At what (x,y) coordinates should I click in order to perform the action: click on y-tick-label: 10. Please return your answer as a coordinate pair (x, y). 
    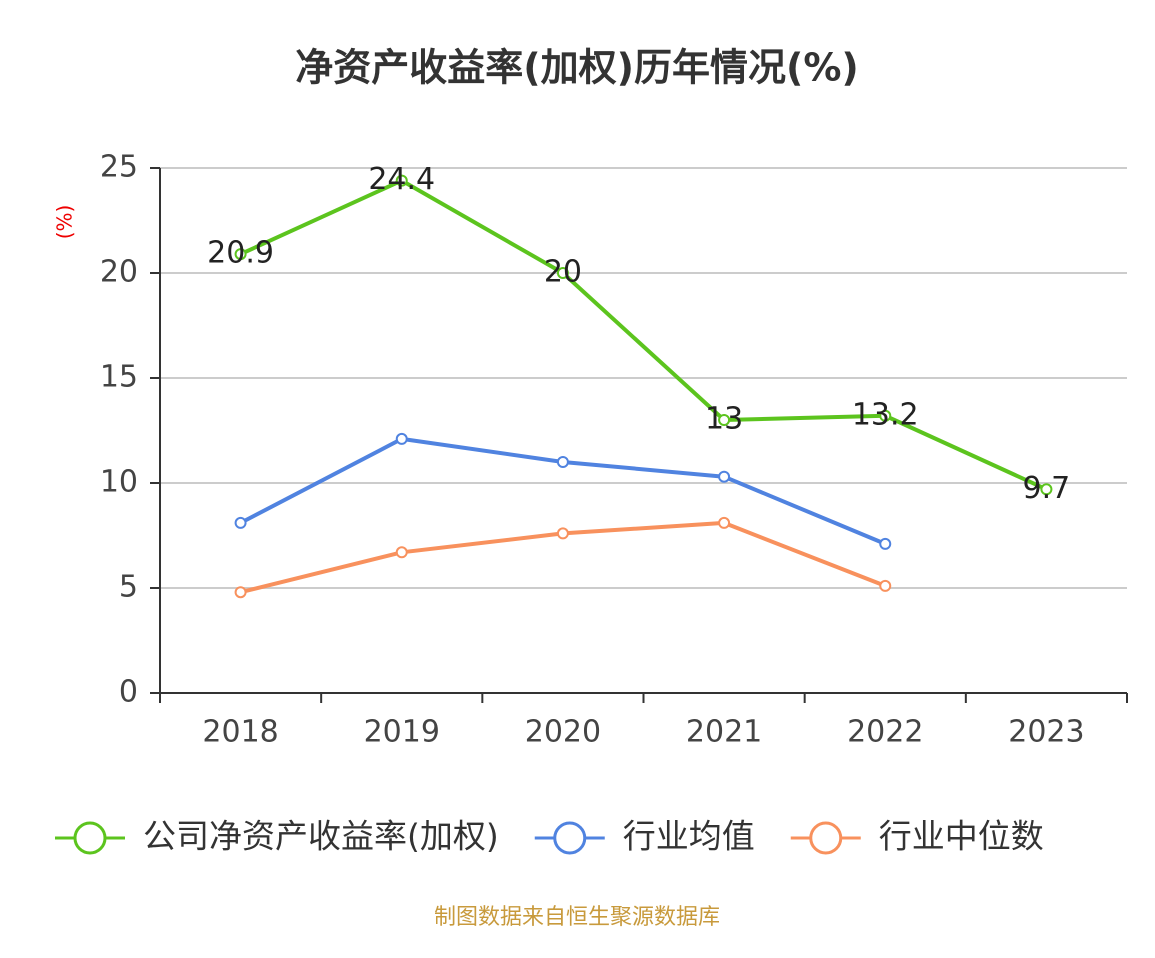
    Looking at the image, I should click on (119, 482).